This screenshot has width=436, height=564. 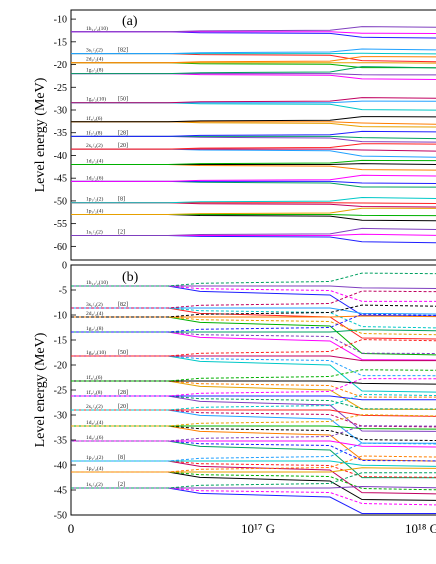 What do you see at coordinates (40, 389) in the screenshot?
I see `y-axis-title-b: Level energy (MeV)` at bounding box center [40, 389].